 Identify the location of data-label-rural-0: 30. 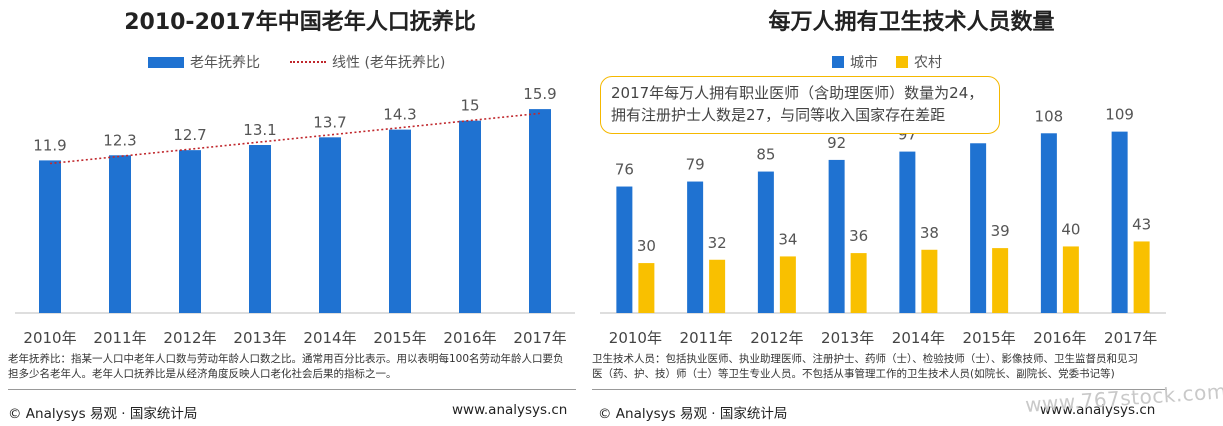
(646, 246).